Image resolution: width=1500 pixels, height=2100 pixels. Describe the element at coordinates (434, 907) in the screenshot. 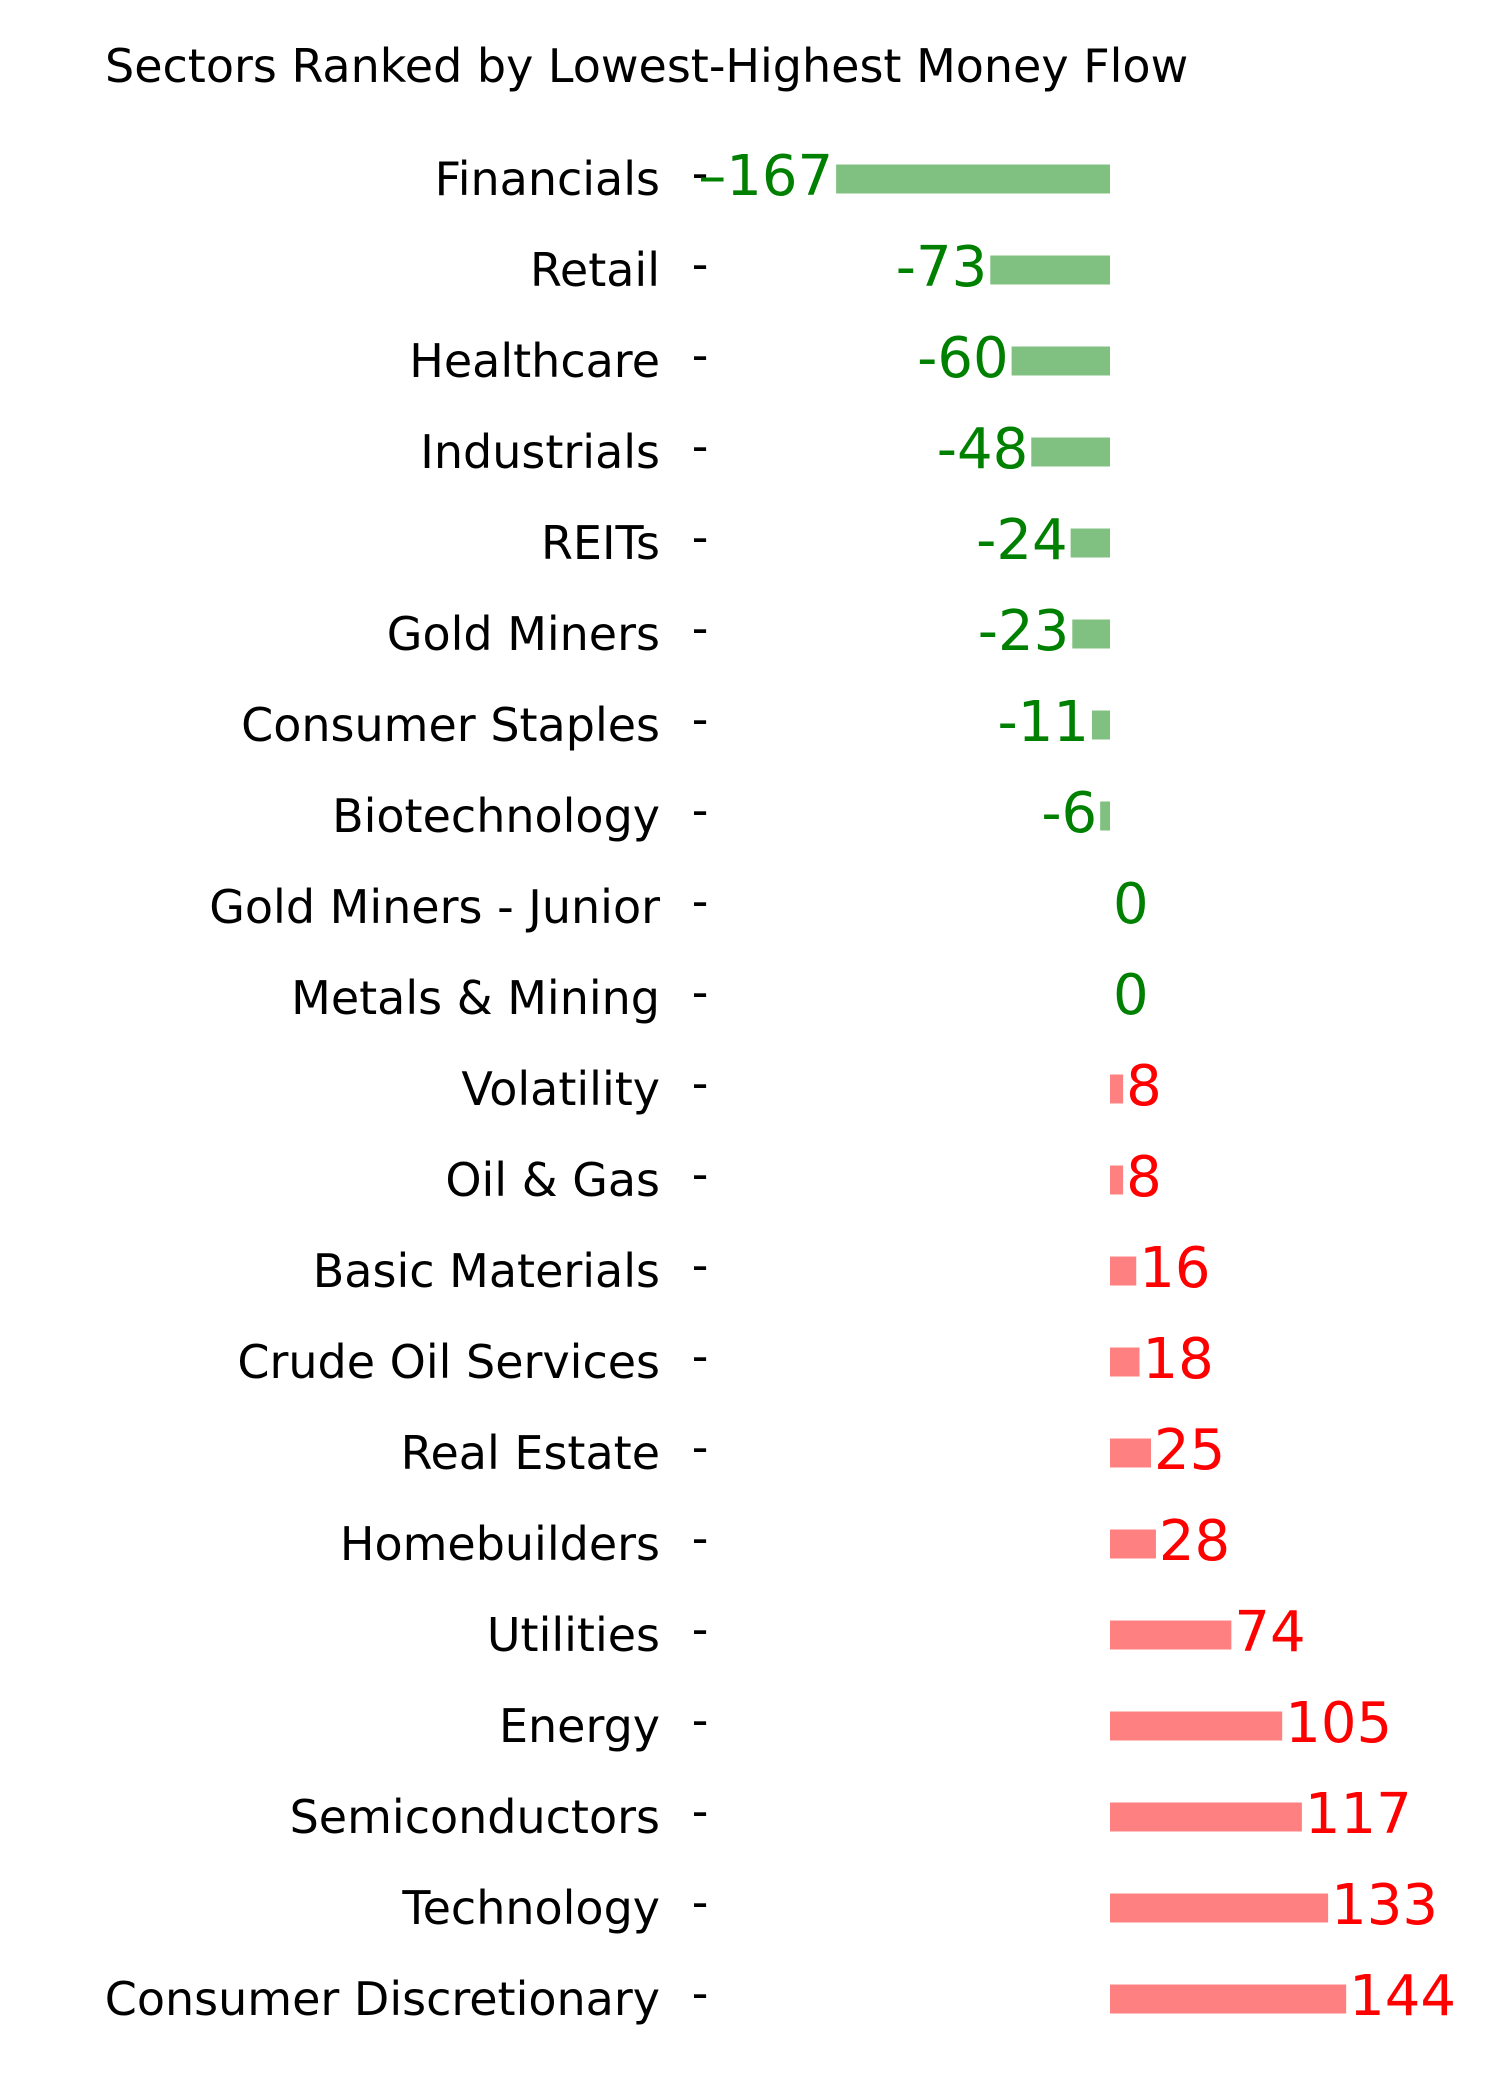

I see `category-label-gold-miners-junior: Gold Miners - Junior` at that location.